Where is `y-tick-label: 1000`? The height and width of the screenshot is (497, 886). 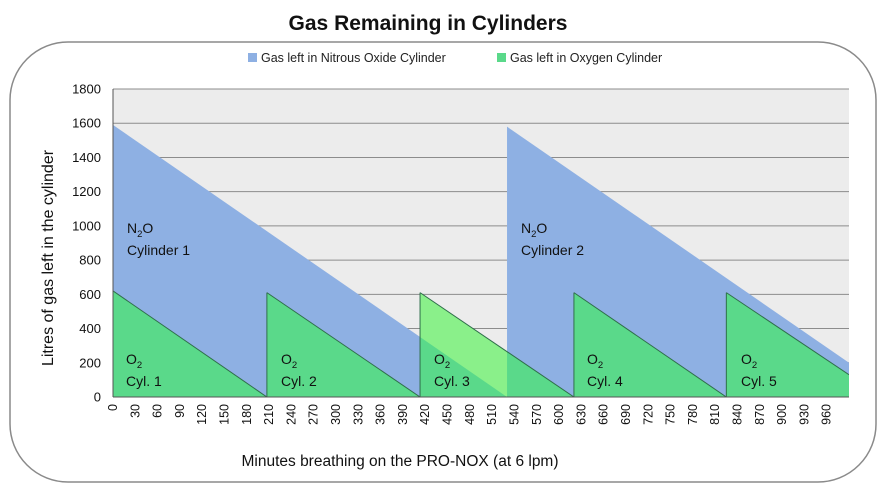
y-tick-label: 1000 is located at coordinates (86, 225).